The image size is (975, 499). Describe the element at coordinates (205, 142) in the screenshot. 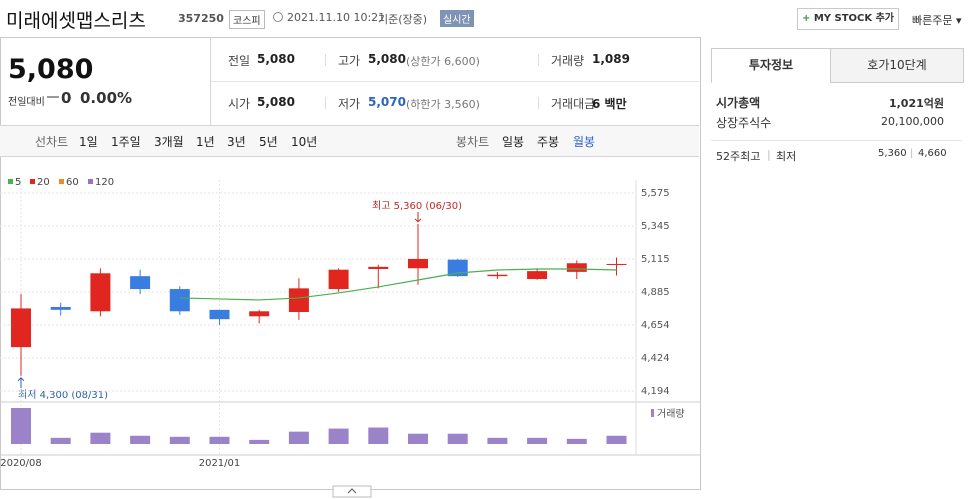

I see `period-tab: 1년` at that location.